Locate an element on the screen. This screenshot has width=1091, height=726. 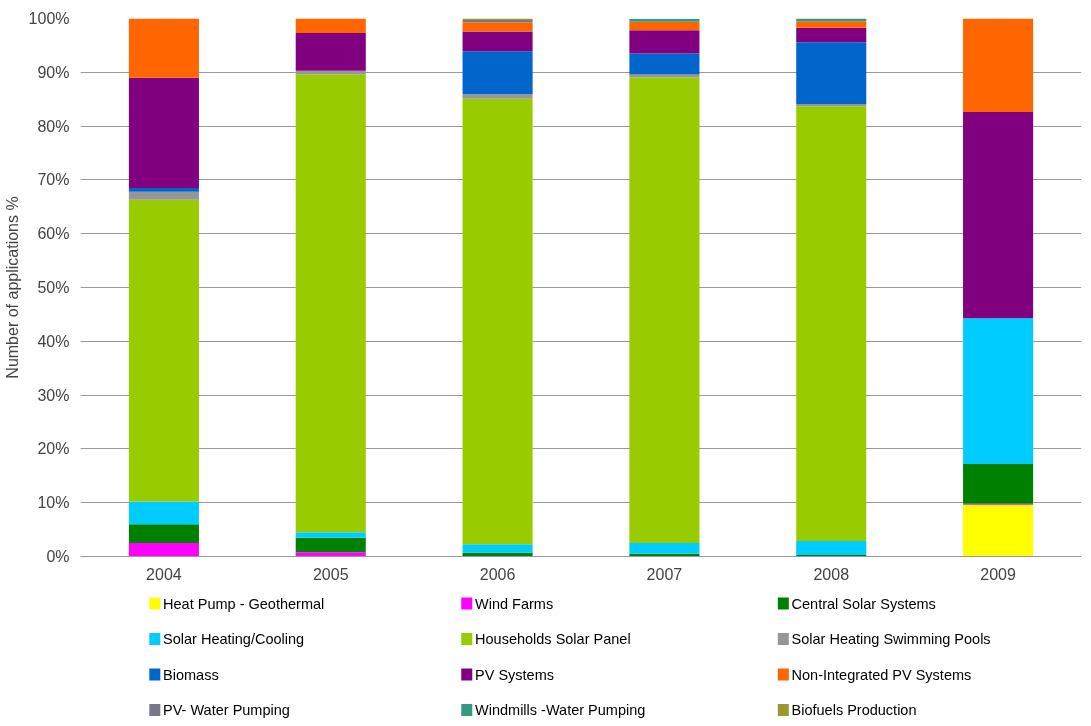
legend-label: Biomass is located at coordinates (191, 674).